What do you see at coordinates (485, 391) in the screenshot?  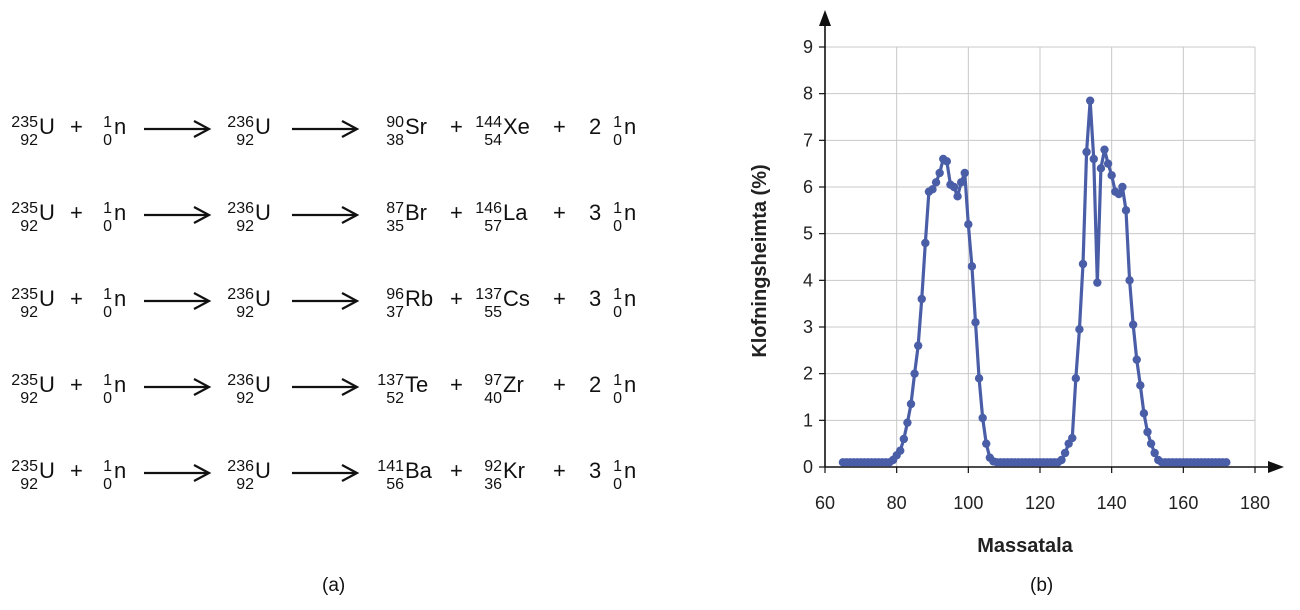 I see `fission-product-2-scripts: 97 40` at bounding box center [485, 391].